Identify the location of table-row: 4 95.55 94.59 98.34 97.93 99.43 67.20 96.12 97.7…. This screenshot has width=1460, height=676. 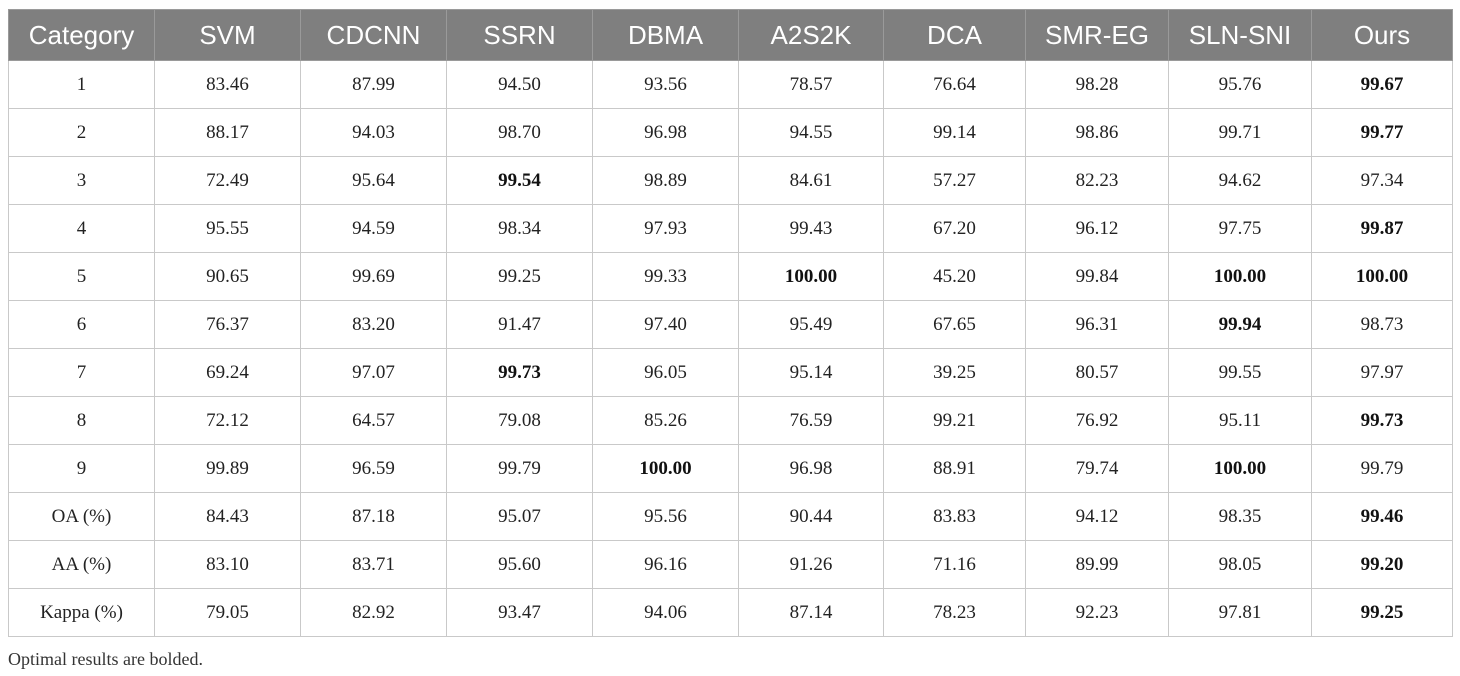
(730, 228).